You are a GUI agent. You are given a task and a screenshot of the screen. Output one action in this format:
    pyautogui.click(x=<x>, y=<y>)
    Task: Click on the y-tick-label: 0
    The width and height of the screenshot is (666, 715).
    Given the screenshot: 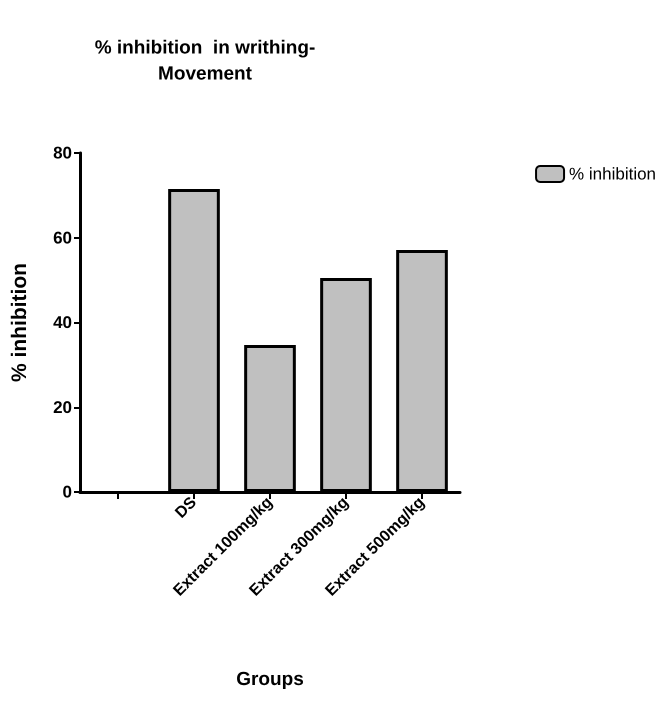 What is the action you would take?
    pyautogui.click(x=67, y=492)
    